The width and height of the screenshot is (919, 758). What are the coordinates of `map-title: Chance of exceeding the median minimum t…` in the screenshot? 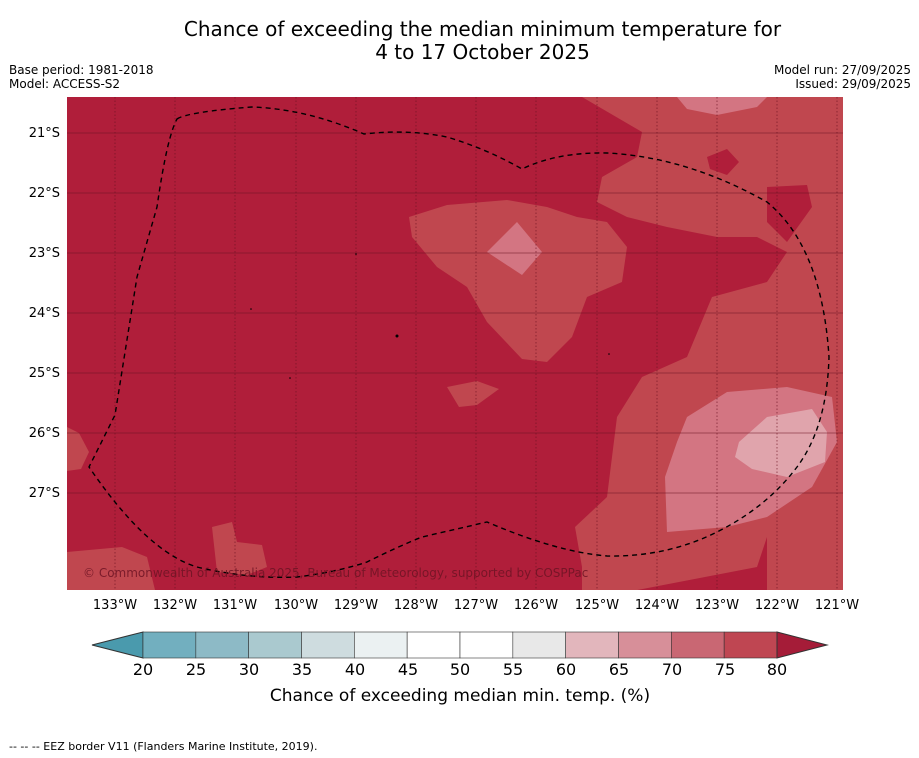 It's located at (482, 41).